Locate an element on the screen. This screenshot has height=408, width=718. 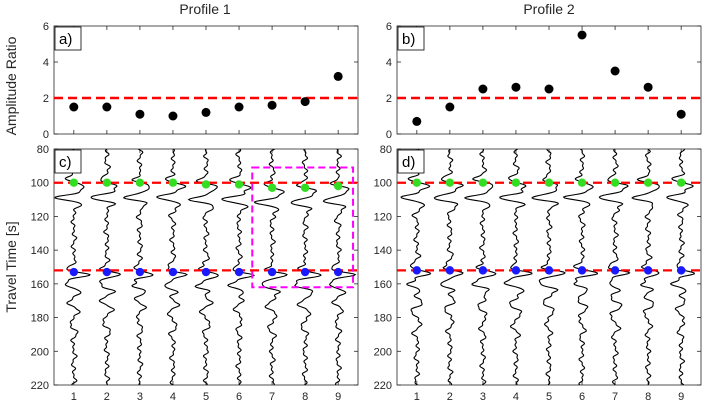
panel-c-ytick-label: 220 is located at coordinates (40, 386).